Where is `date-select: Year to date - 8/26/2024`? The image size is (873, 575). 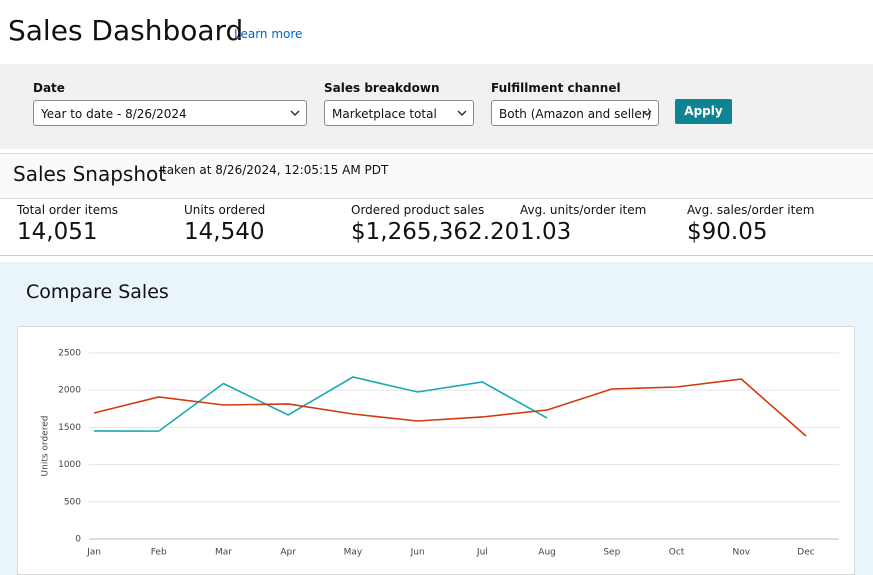 date-select: Year to date - 8/26/2024 is located at coordinates (170, 113).